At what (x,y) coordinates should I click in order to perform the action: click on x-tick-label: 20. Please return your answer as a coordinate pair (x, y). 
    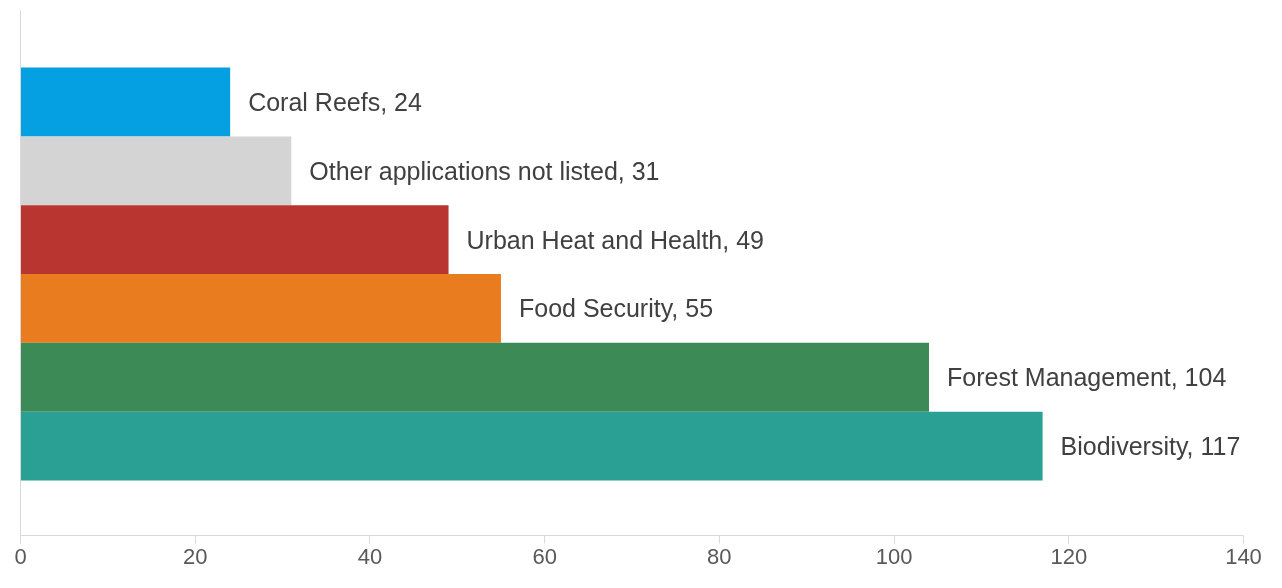
    Looking at the image, I should click on (195, 556).